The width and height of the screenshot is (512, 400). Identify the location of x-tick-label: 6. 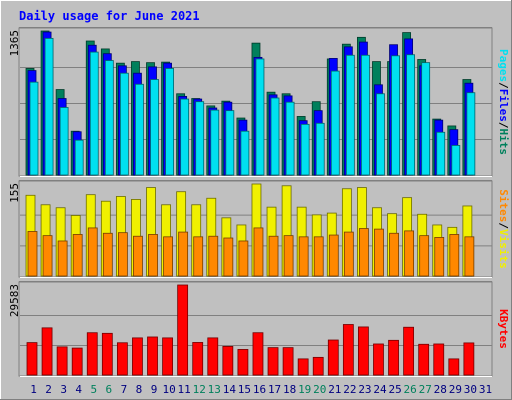
(109, 389).